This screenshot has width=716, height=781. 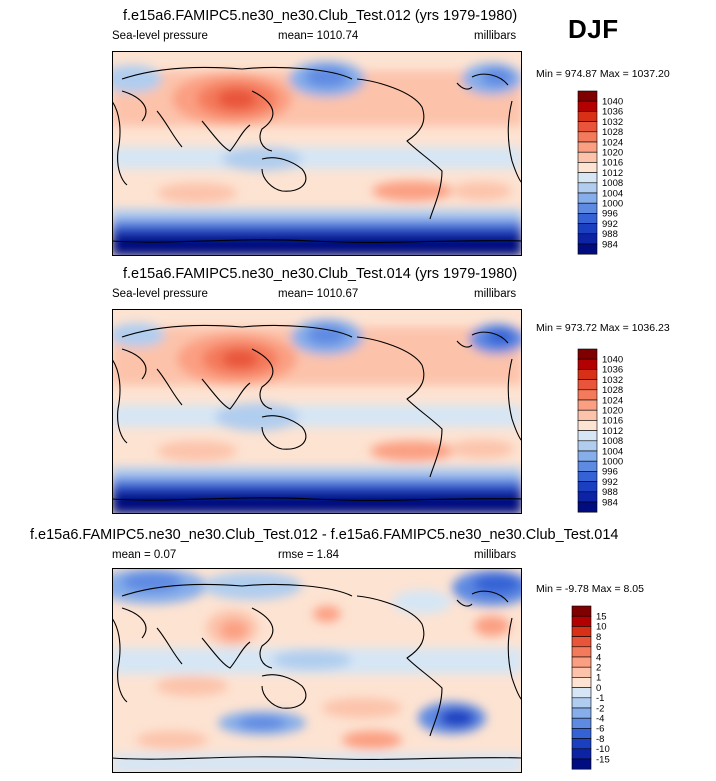 What do you see at coordinates (603, 759) in the screenshot?
I see `colorbar-tick-label: -15` at bounding box center [603, 759].